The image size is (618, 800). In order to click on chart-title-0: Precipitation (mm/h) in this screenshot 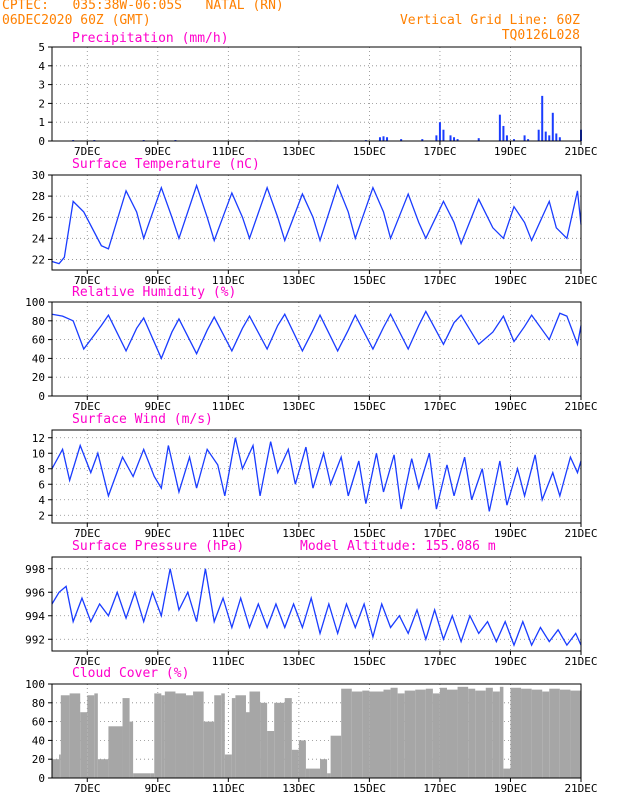, I will do `click(150, 38)`.